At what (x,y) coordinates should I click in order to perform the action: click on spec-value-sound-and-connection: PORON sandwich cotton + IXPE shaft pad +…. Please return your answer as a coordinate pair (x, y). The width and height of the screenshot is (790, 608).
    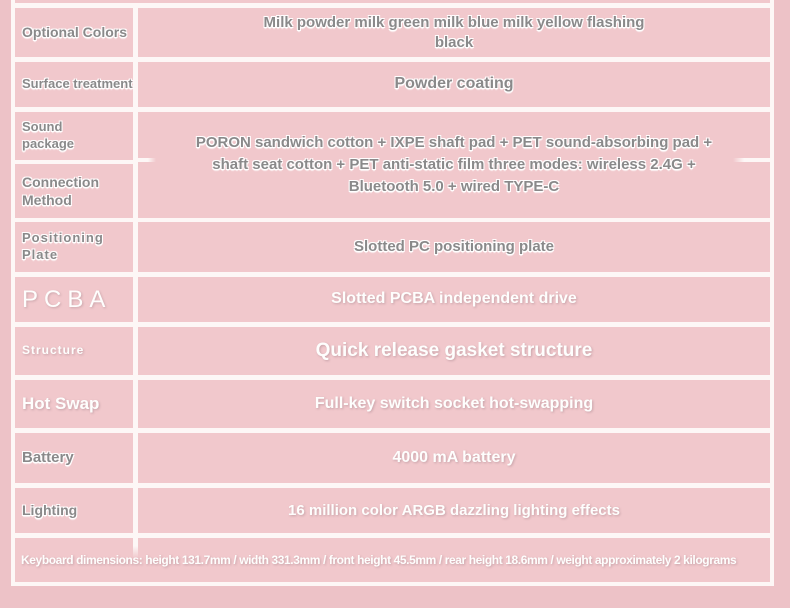
    Looking at the image, I should click on (454, 164).